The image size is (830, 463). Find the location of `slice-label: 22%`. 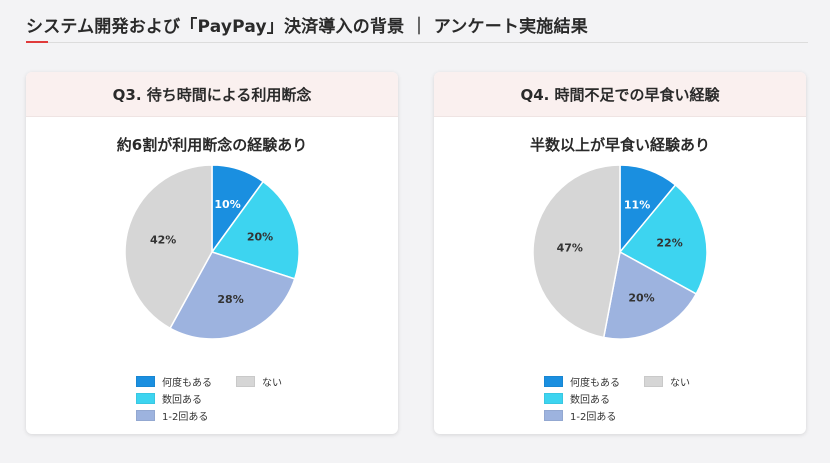

slice-label: 22% is located at coordinates (669, 243).